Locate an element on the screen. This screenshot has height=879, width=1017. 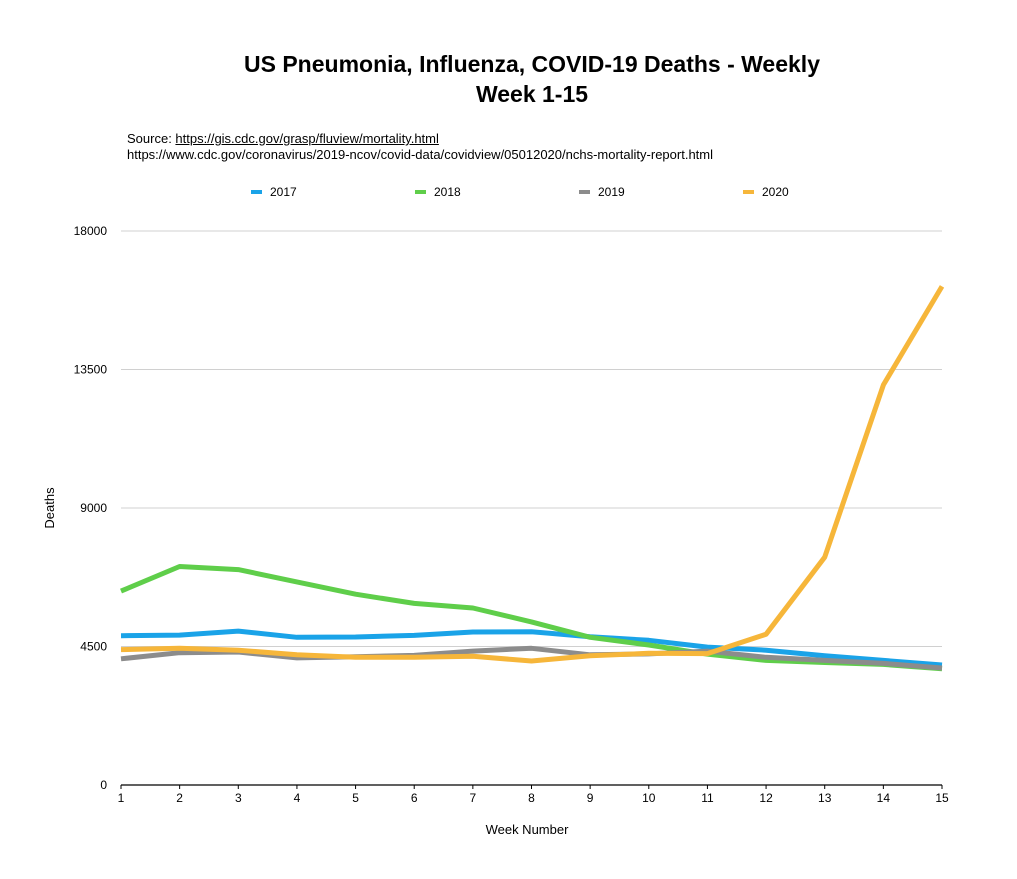
x-tick-label: 2 is located at coordinates (179, 798).